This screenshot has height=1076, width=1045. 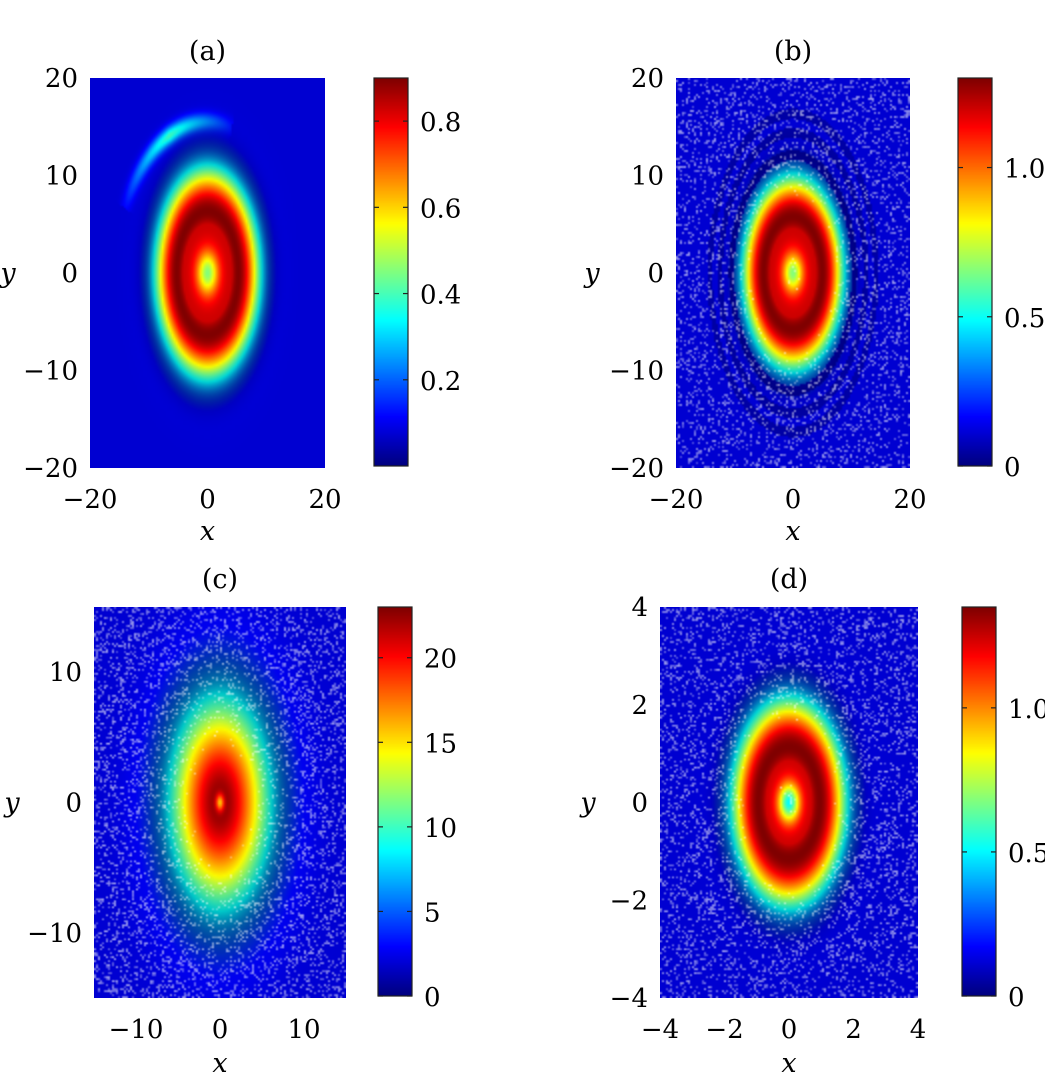 I want to click on colorbar-tick-label: 0.4, so click(x=440, y=296).